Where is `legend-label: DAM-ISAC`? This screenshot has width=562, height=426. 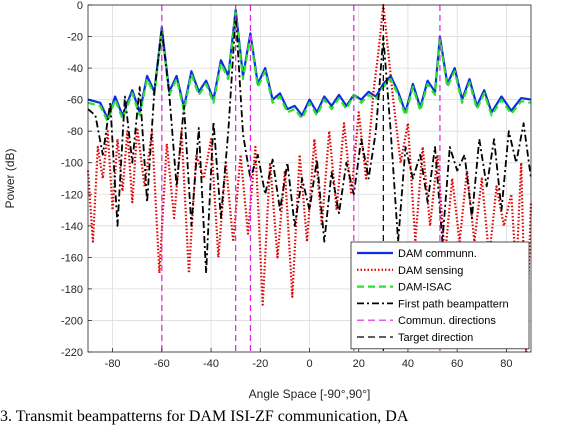
legend-label: DAM-ISAC is located at coordinates (425, 288).